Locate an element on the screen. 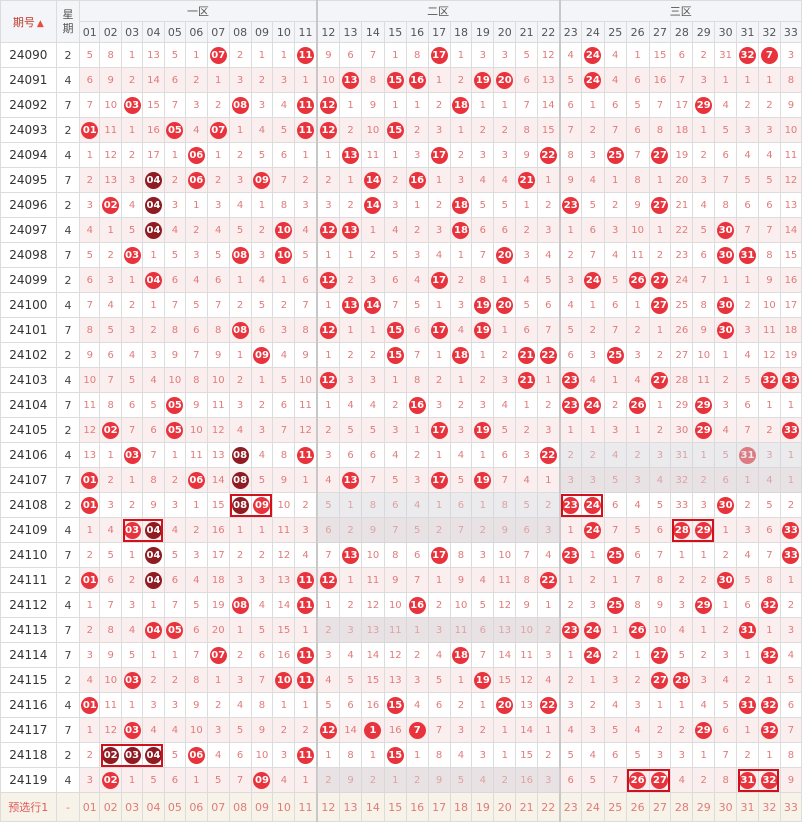 Image resolution: width=802 pixels, height=822 pixels. number-cell: 06 is located at coordinates (196, 755).